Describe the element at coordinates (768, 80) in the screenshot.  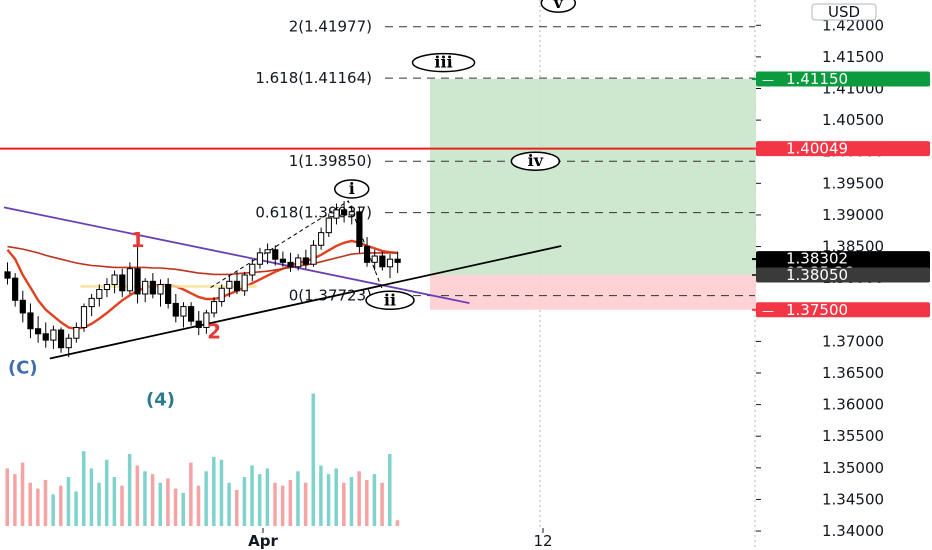
I see `target-dash: —` at that location.